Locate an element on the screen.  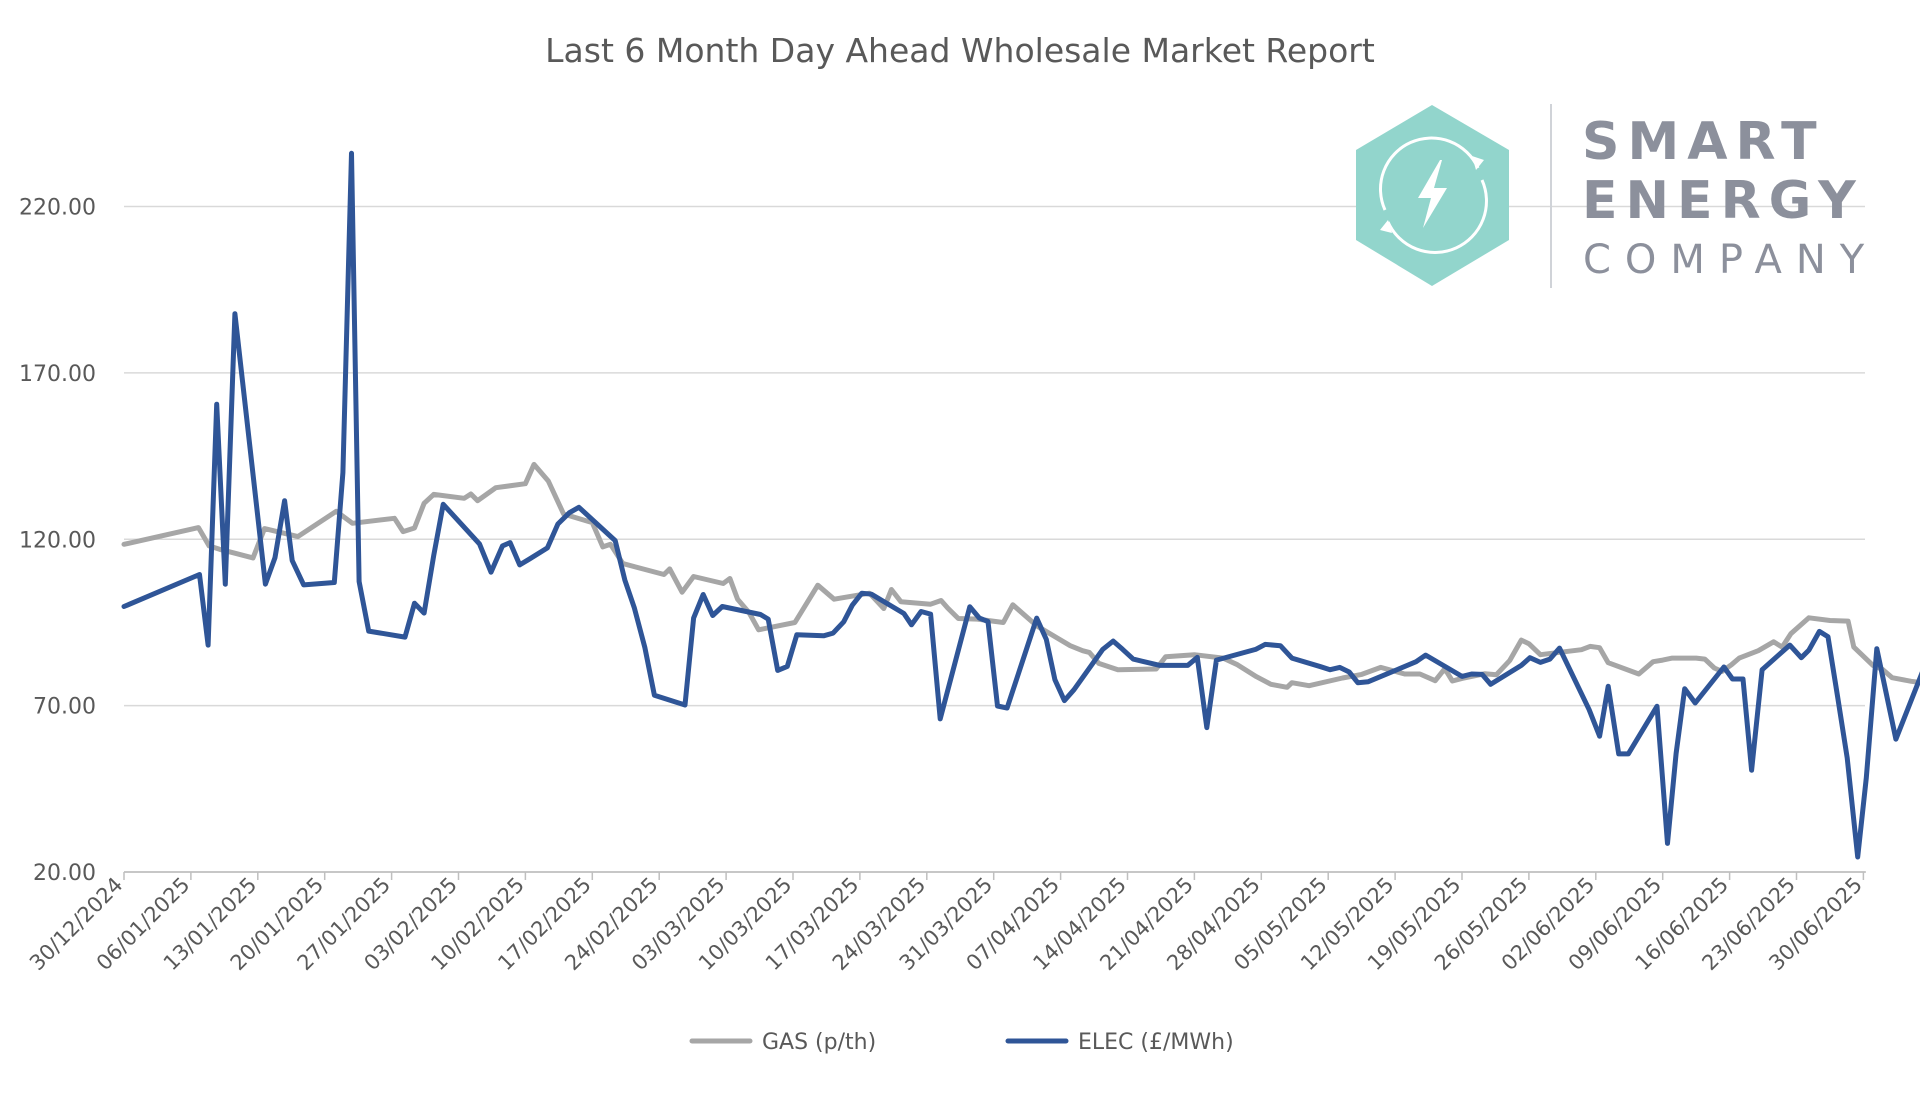
legend: GAS (p/th) ELEC (£/MWh) is located at coordinates (961, 1042).